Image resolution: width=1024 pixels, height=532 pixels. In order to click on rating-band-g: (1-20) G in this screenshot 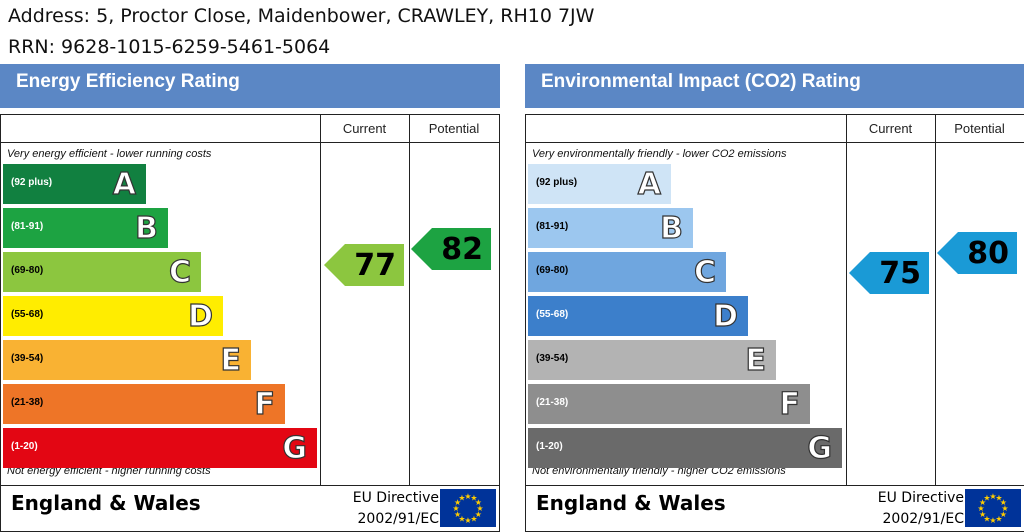, I will do `click(160, 448)`.